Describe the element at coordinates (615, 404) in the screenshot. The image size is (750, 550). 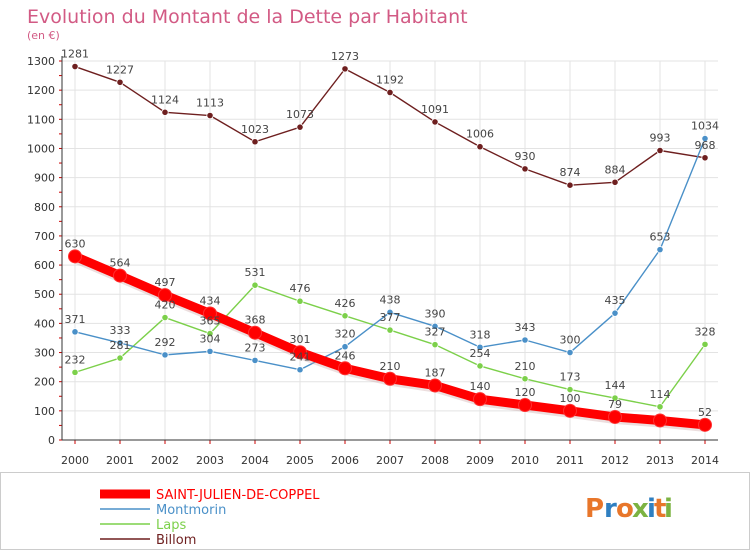
I see `data-label: 79` at that location.